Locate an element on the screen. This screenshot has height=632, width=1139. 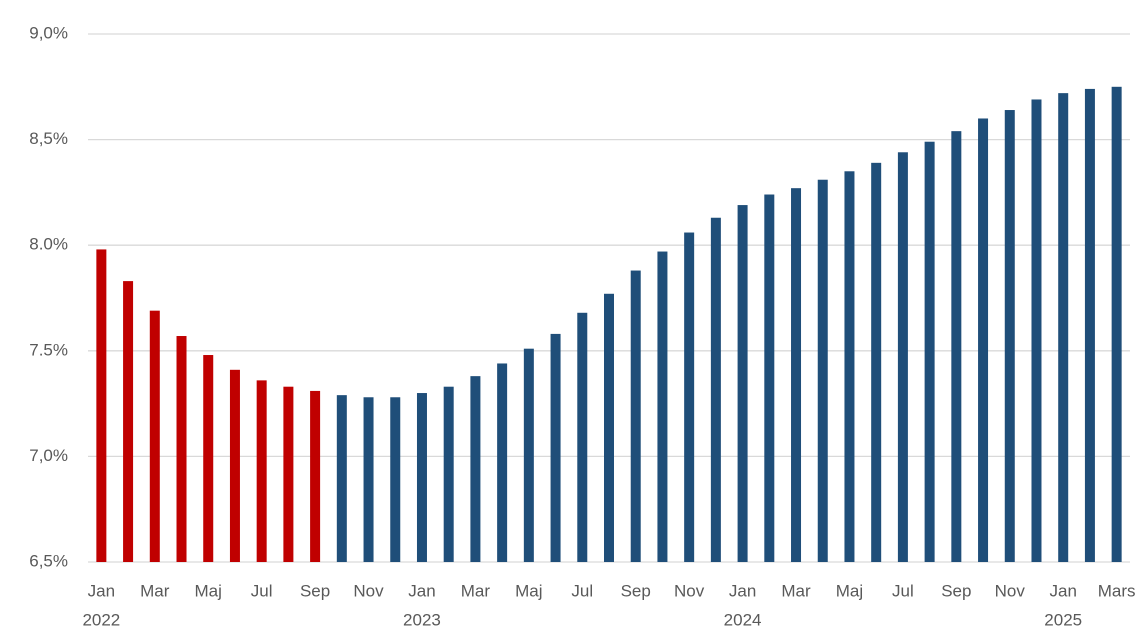
y-tick-label: 6,5% is located at coordinates (48, 560).